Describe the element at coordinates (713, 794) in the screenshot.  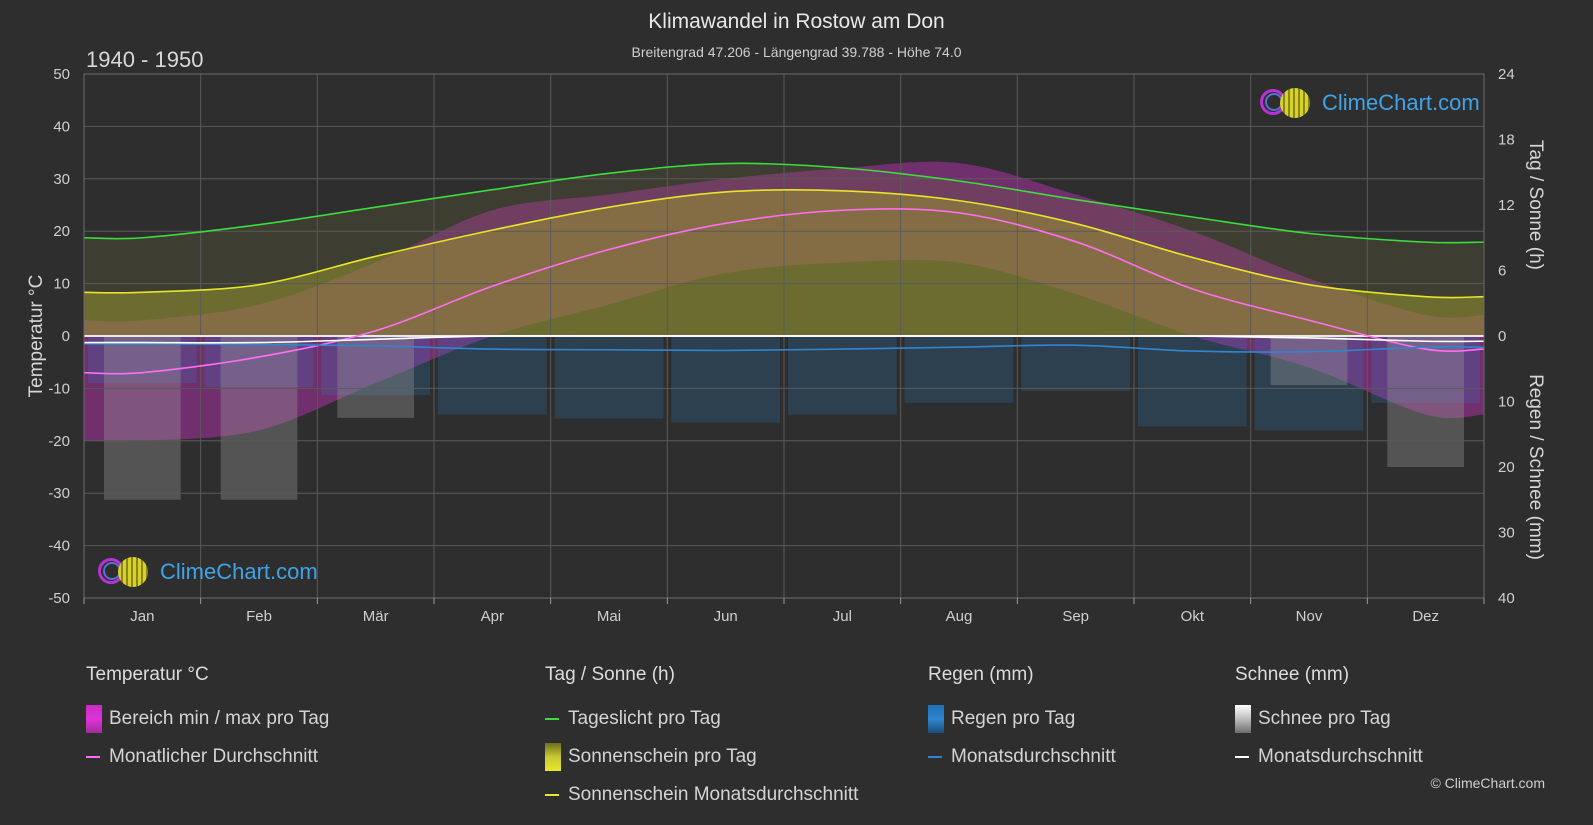
I see `legend-label: Sonnenschein Monatsdurchschnitt` at that location.